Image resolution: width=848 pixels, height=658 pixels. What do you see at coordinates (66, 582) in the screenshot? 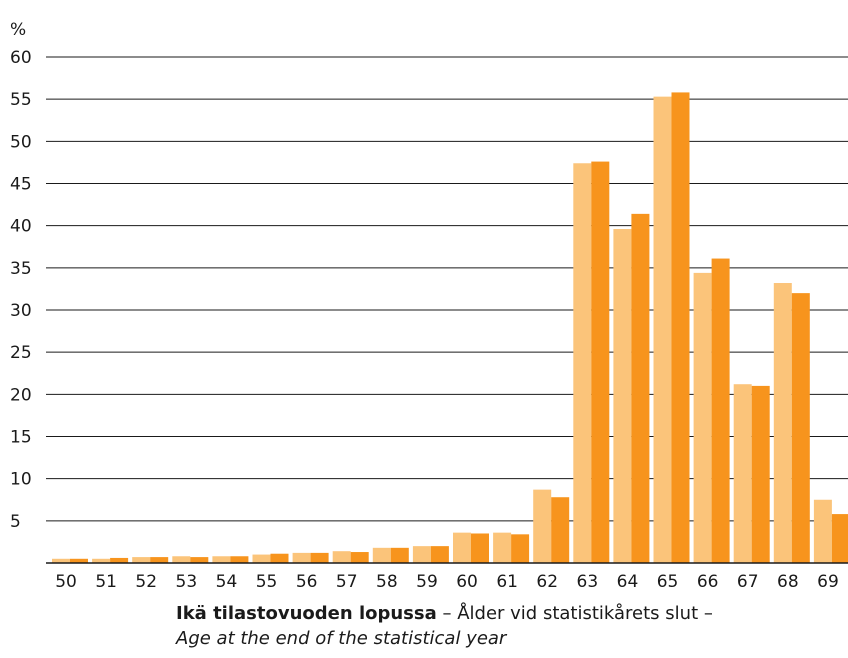
I see `x-tick-label: 50` at bounding box center [66, 582].